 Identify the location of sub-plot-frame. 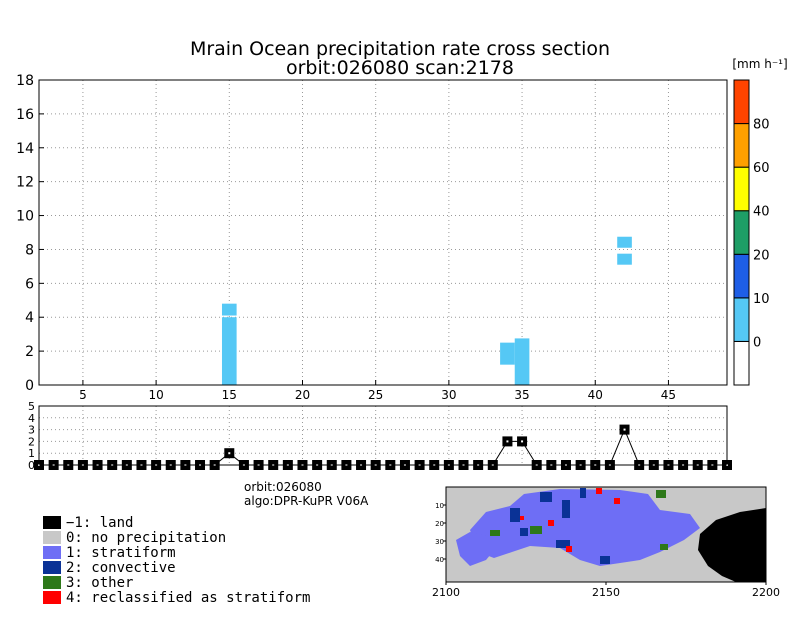
(383, 435).